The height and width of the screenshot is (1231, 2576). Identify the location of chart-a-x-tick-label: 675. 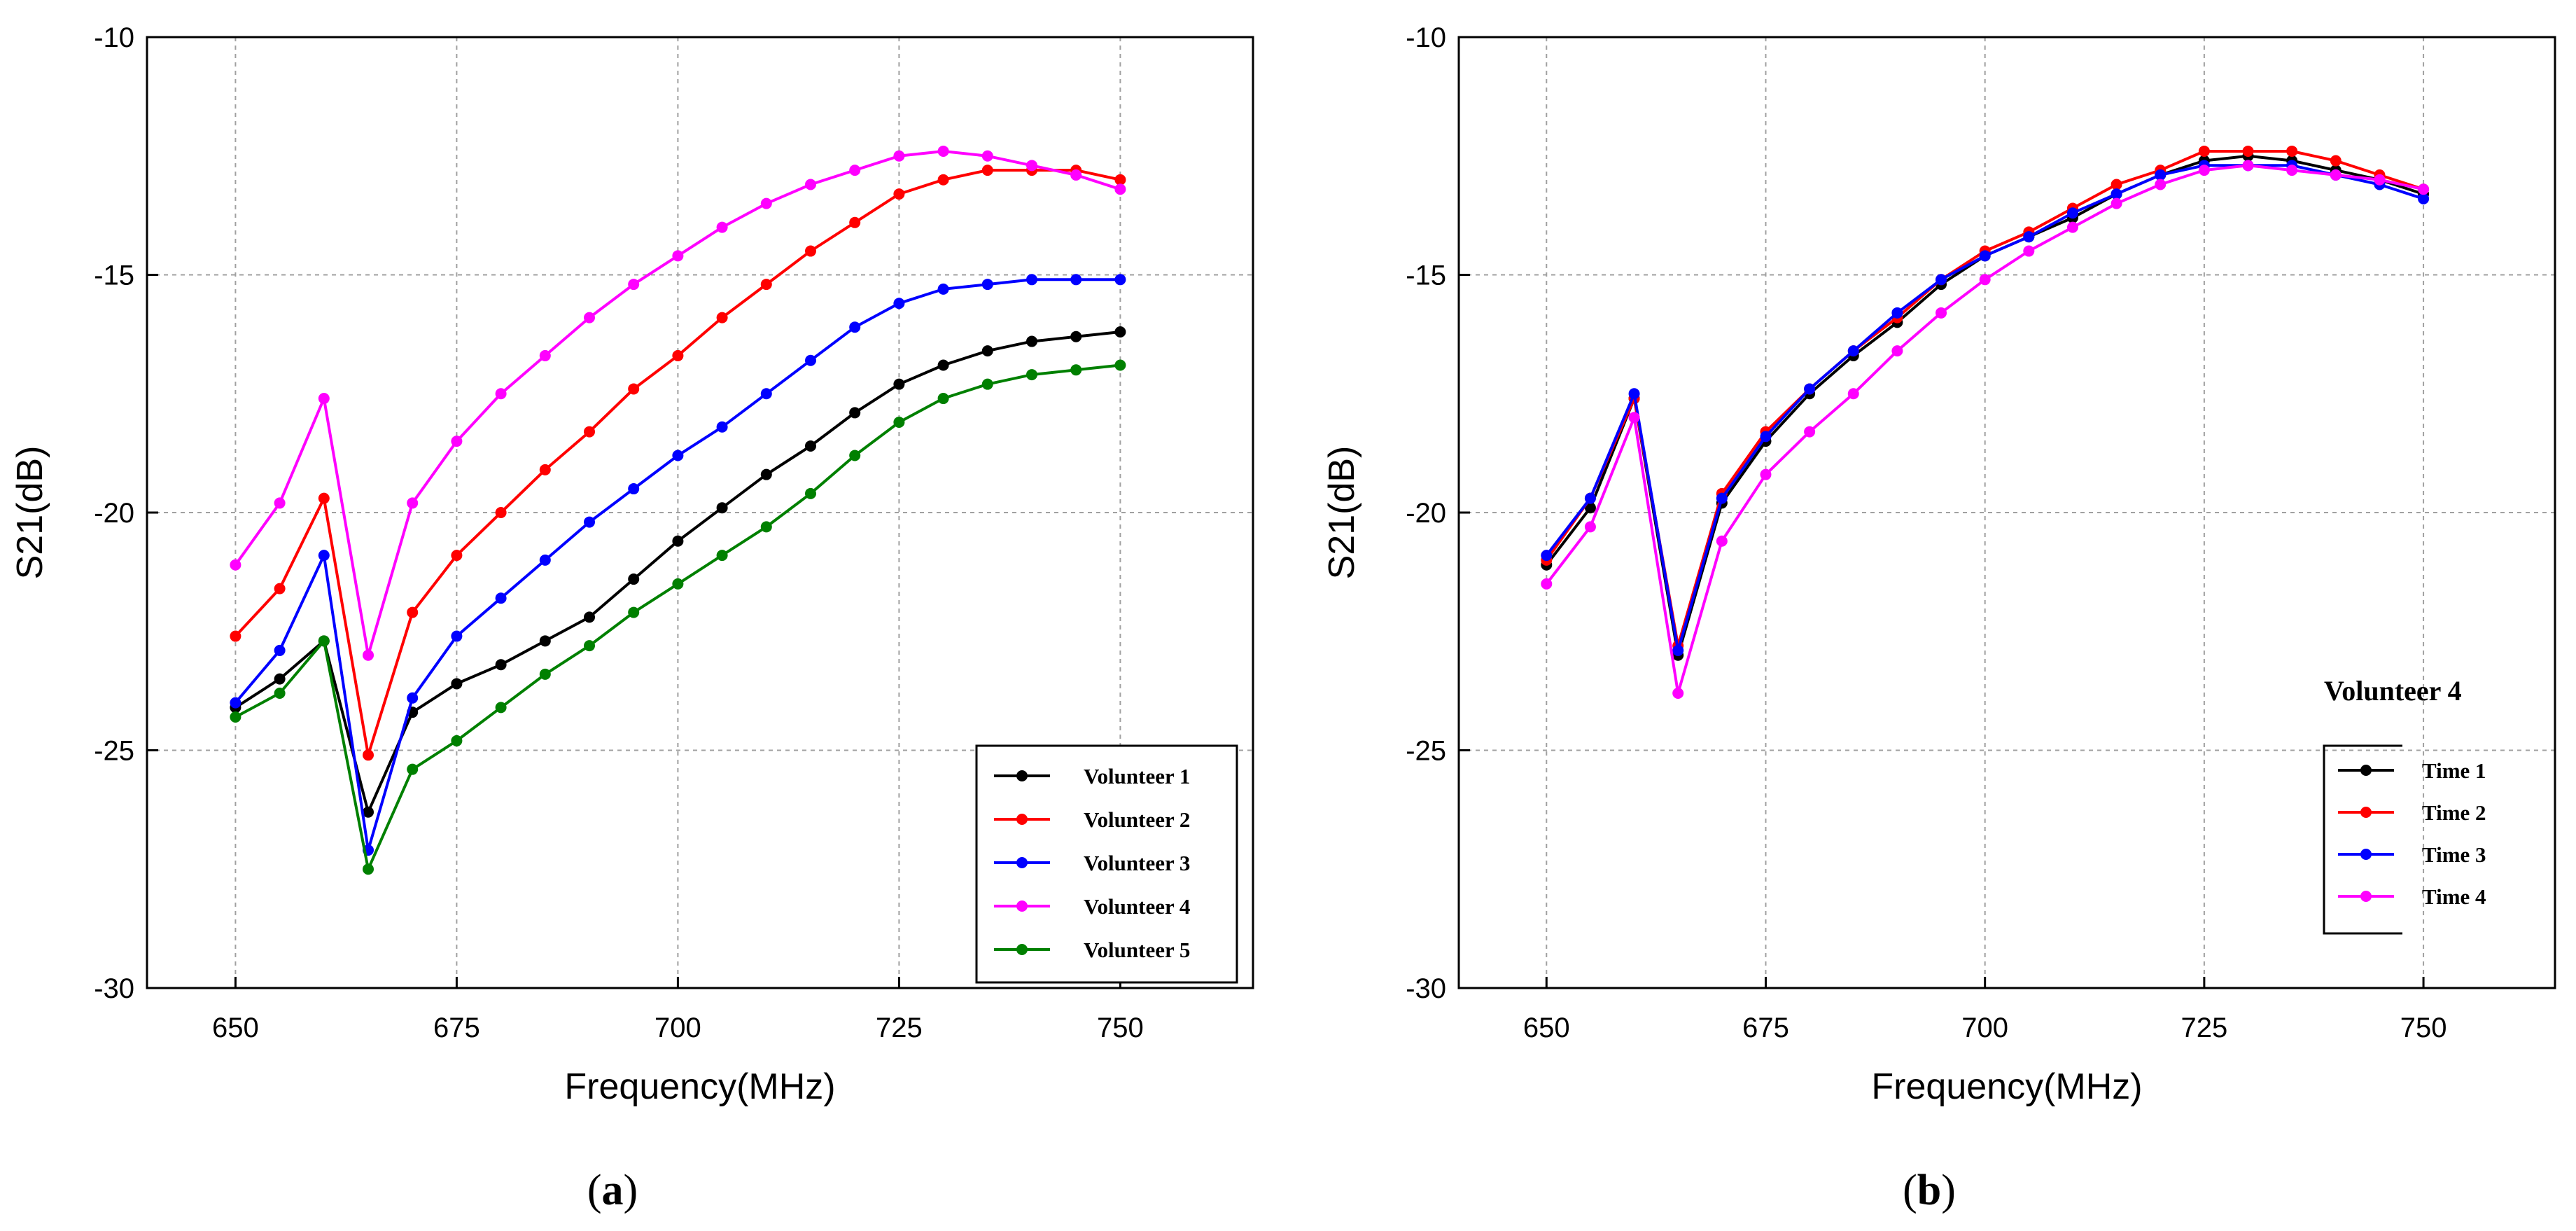
(456, 1028).